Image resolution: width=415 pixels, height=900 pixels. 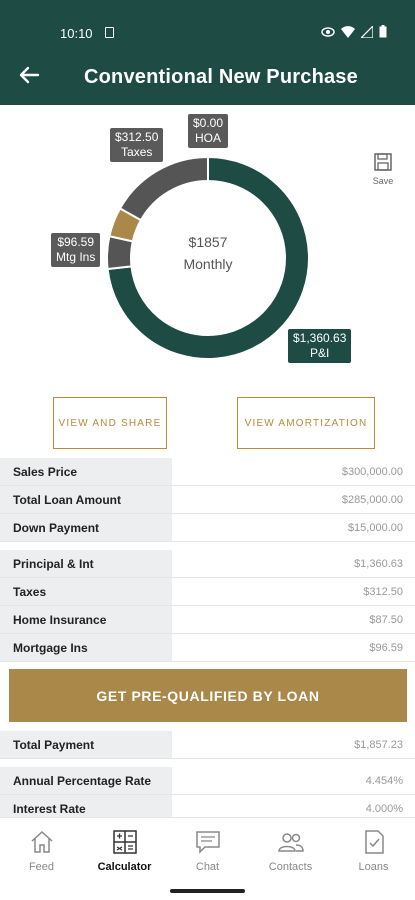 I want to click on chat-icon, so click(x=207, y=842).